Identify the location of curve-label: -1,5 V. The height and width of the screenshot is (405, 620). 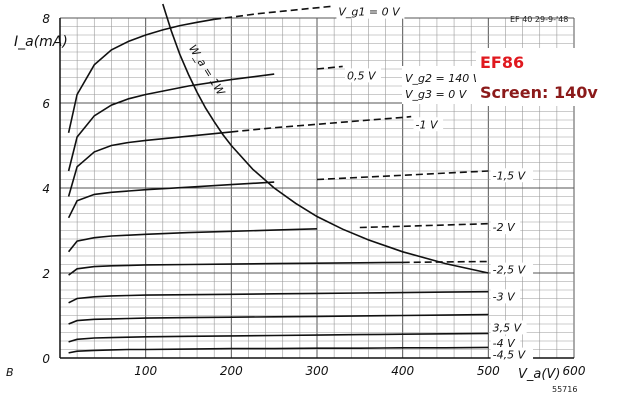
(510, 175).